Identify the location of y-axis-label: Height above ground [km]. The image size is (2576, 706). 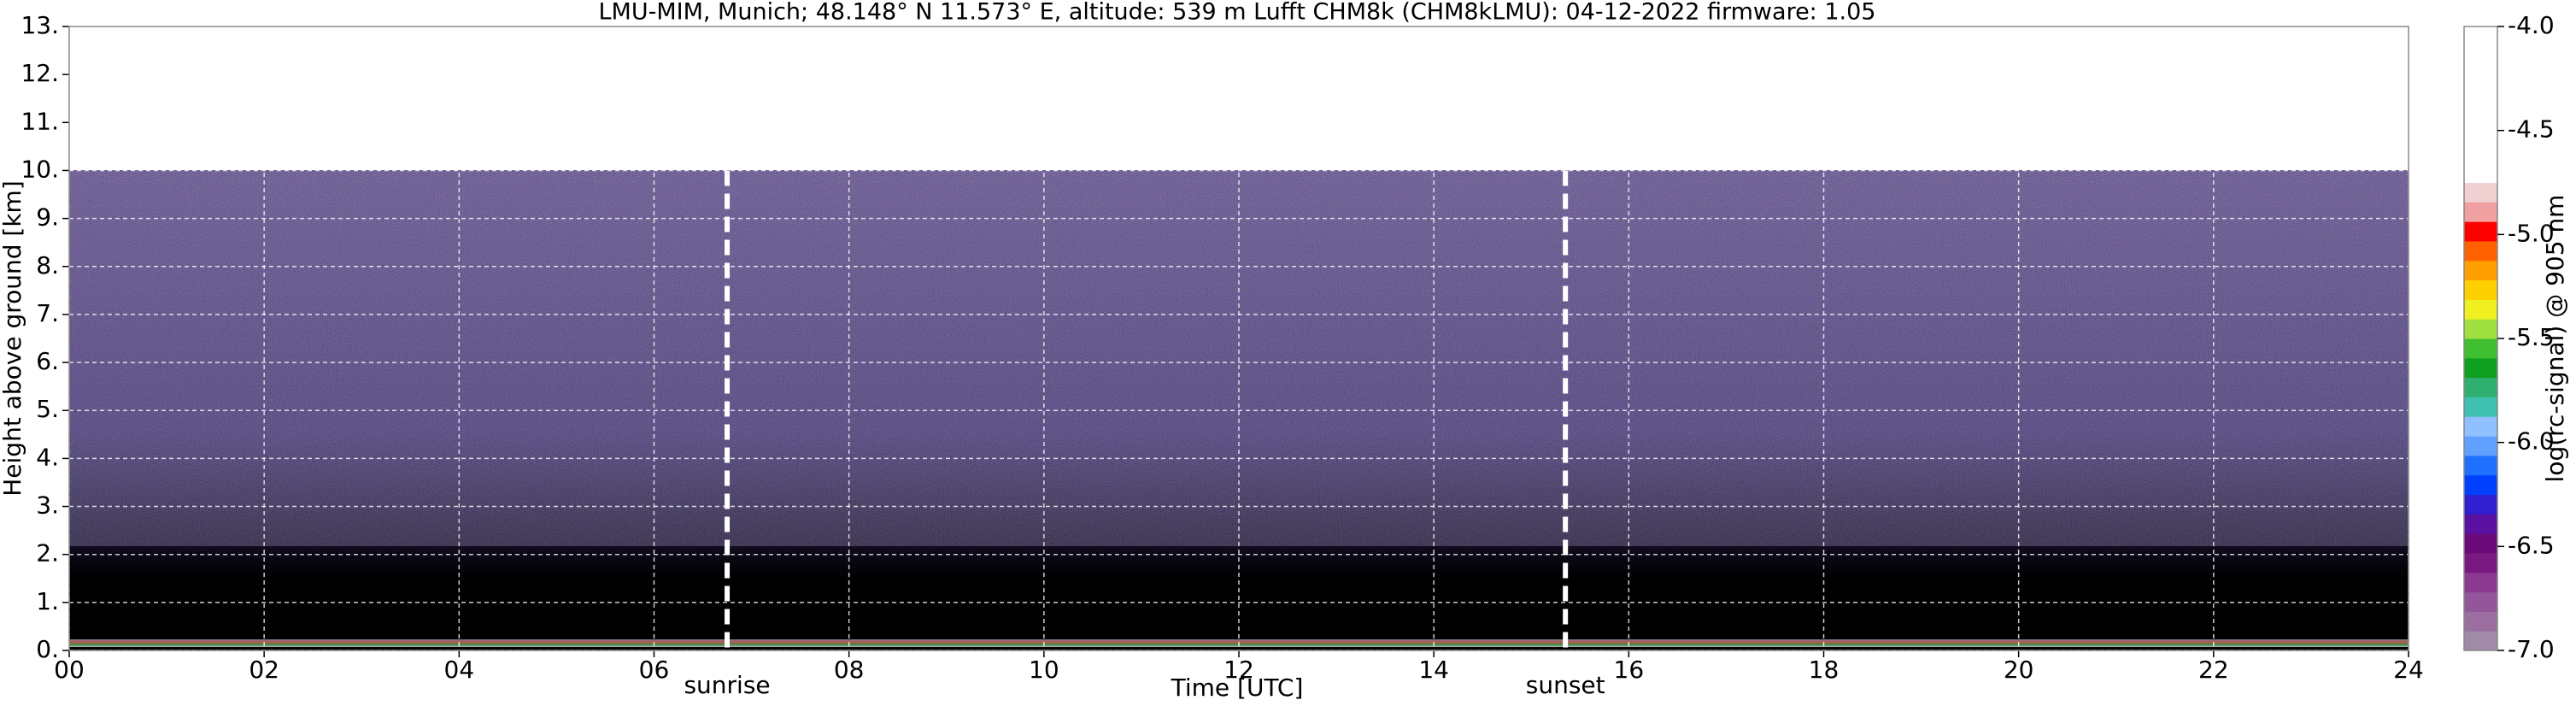
(13, 338).